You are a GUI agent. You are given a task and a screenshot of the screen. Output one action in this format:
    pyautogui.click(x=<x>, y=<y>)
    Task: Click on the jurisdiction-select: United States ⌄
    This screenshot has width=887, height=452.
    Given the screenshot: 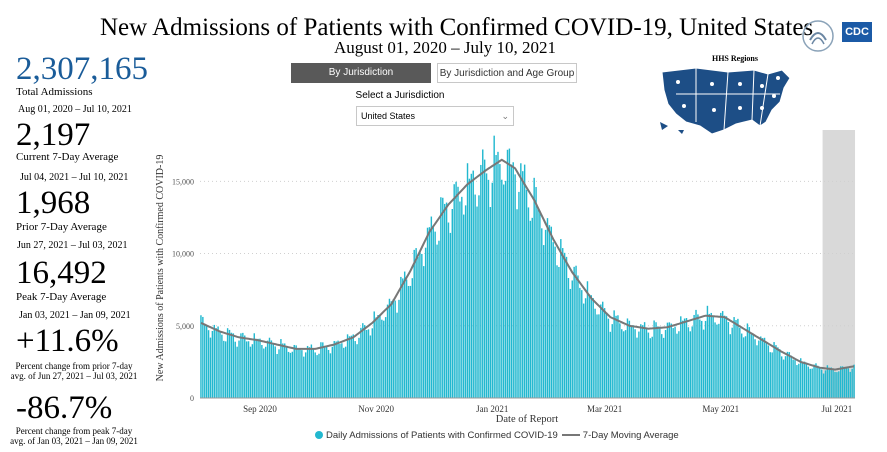 What is the action you would take?
    pyautogui.click(x=435, y=116)
    